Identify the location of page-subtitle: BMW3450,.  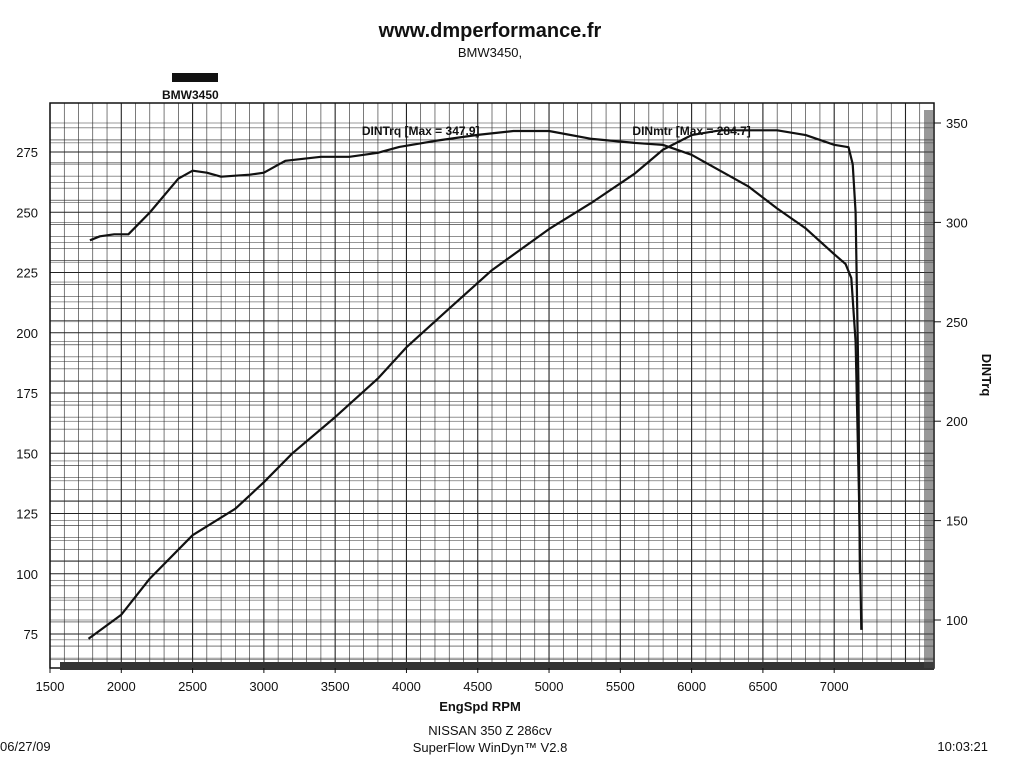
(490, 52).